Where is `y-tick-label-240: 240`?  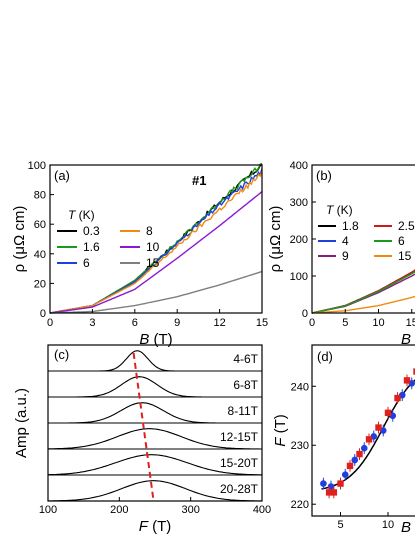 y-tick-label-240: 240 is located at coordinates (300, 387).